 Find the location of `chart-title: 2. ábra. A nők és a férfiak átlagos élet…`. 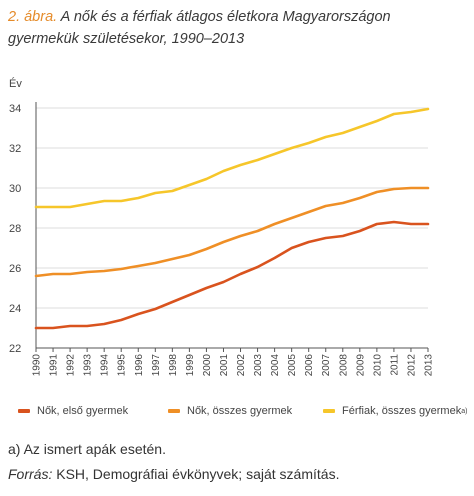

chart-title: 2. ábra. A nők és a férfiak átlagos élet… is located at coordinates (233, 28).